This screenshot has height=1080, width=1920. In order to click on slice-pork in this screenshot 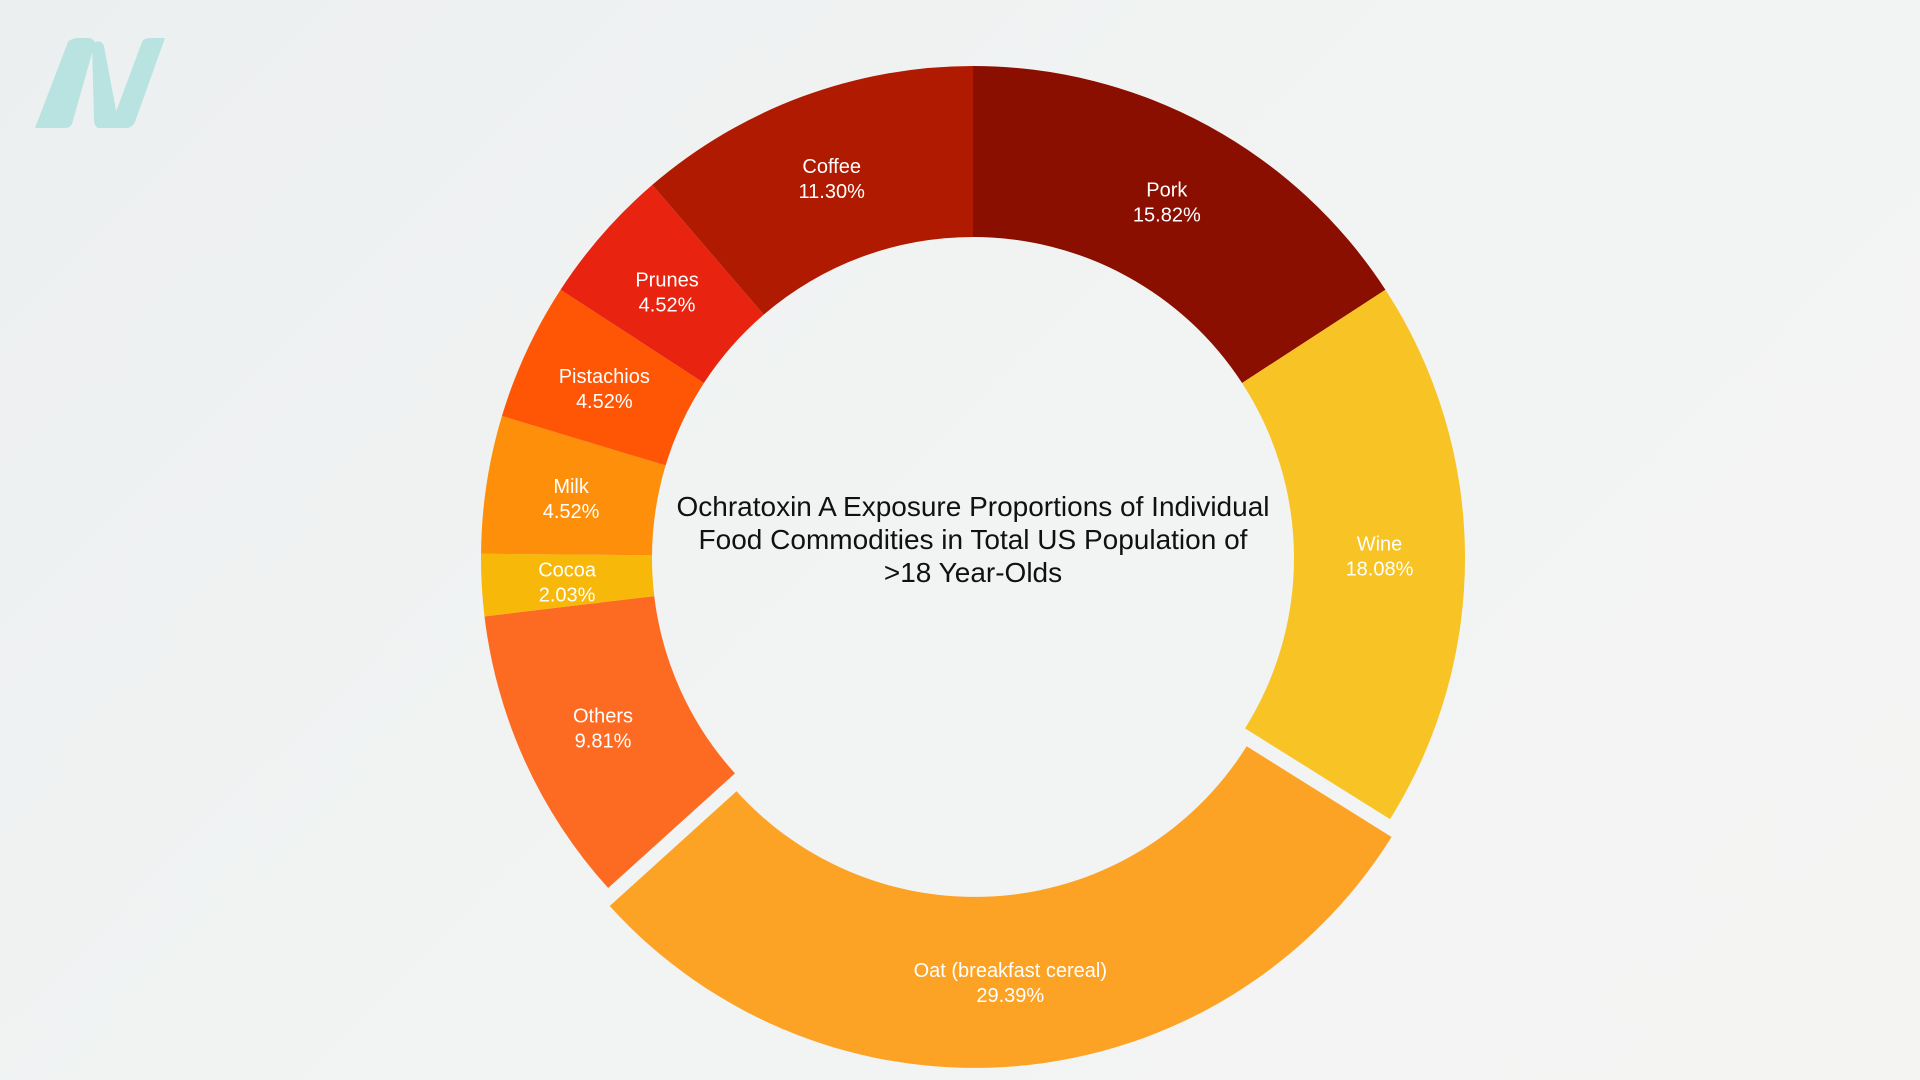, I will do `click(1179, 224)`.